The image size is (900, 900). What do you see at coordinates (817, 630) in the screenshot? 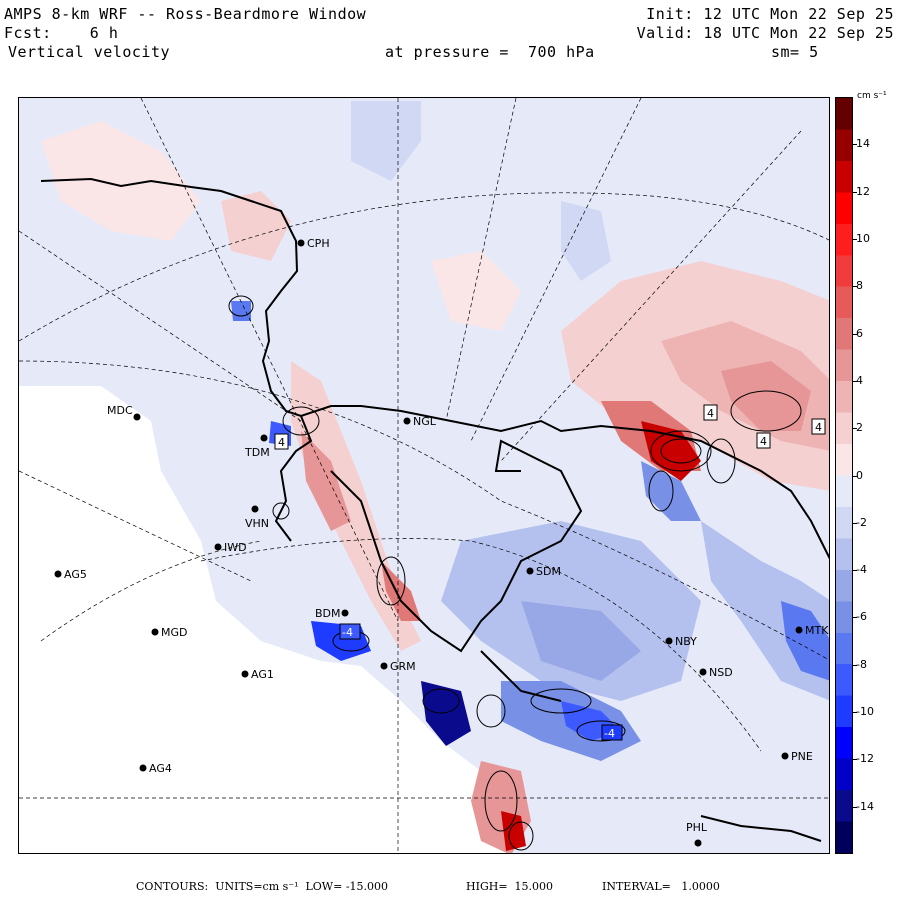
I see `station-label: MTK` at bounding box center [817, 630].